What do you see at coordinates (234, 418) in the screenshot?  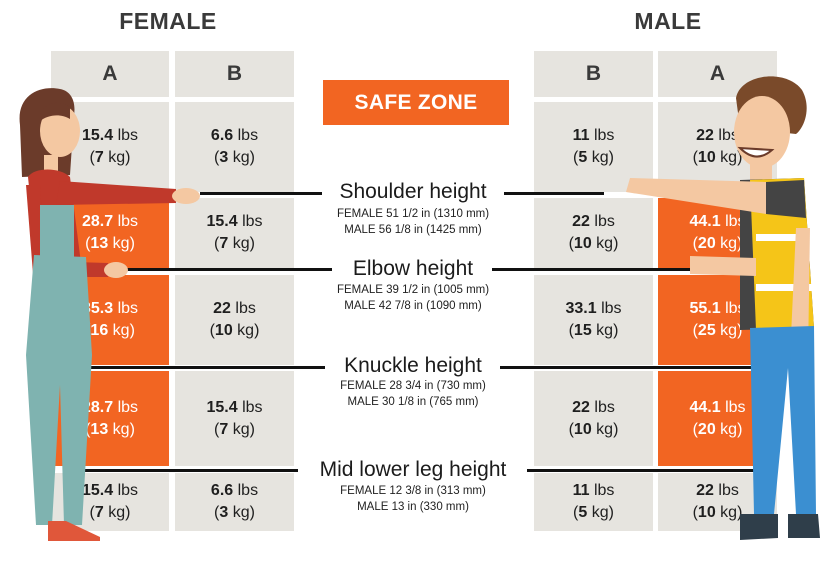 I see `female-b-row4: 15.4 lbs (7 kg)` at bounding box center [234, 418].